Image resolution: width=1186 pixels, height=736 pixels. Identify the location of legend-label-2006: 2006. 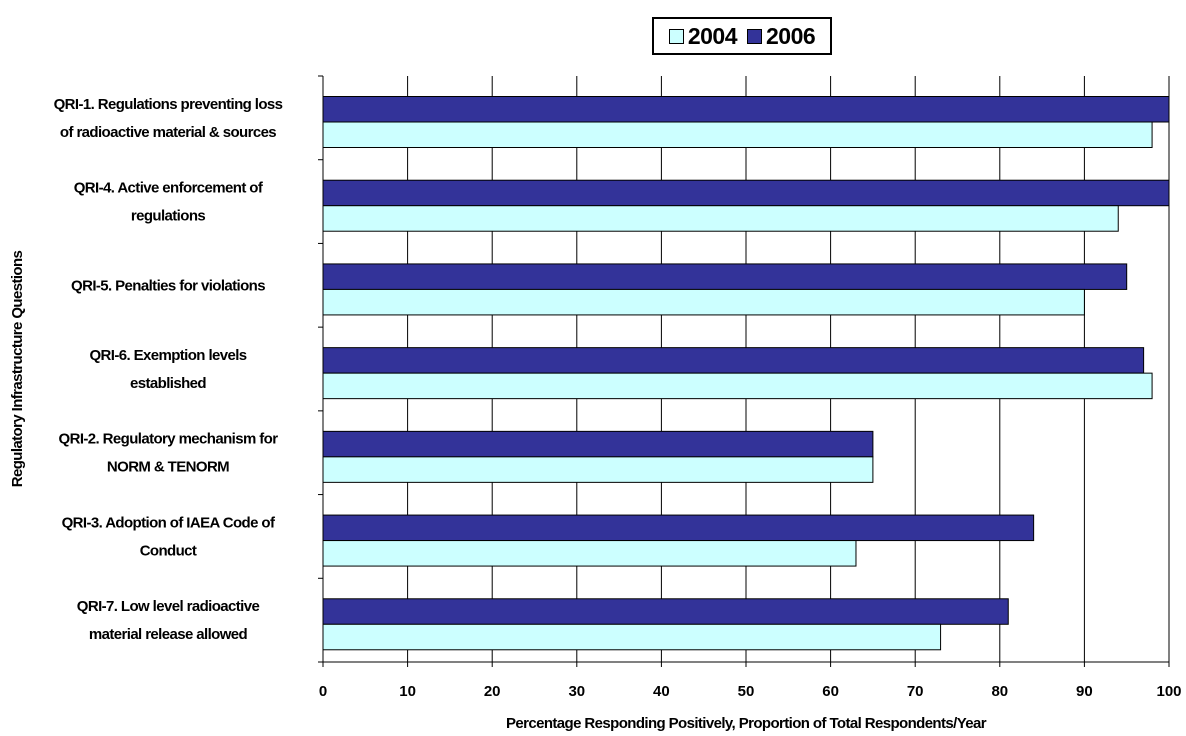
(791, 35).